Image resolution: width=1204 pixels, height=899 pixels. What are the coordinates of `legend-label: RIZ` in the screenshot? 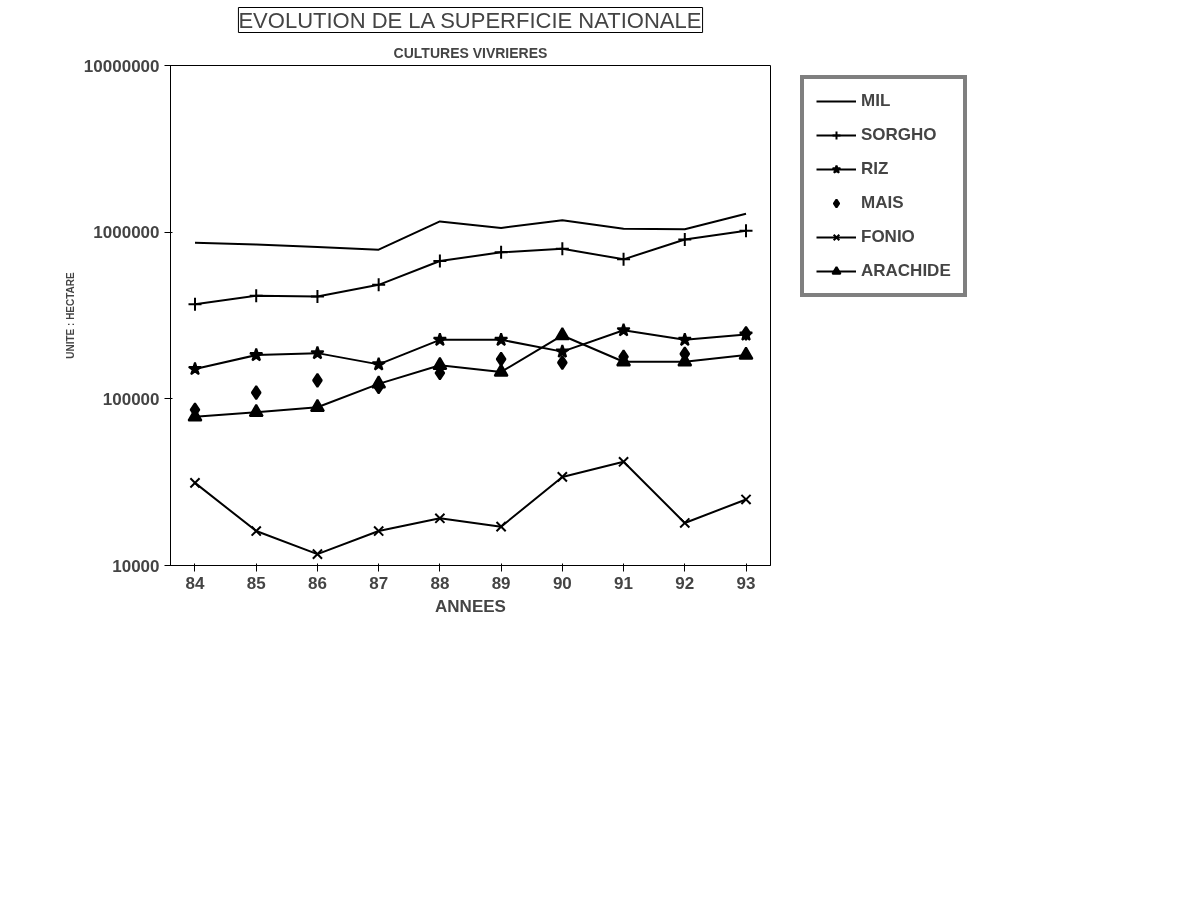 It's located at (875, 169).